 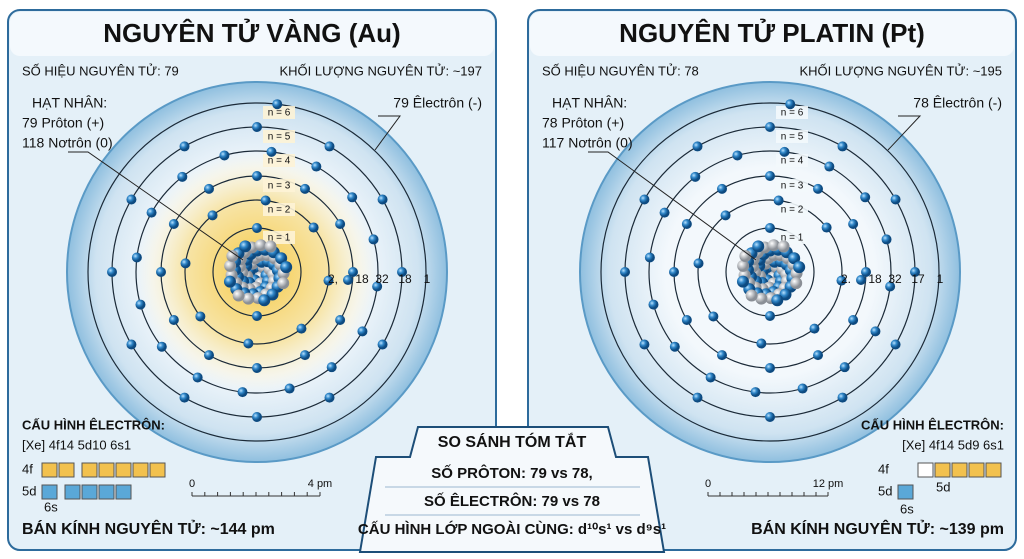 I want to click on electrons-label: 79 Êlectrôn (-), so click(x=437, y=103).